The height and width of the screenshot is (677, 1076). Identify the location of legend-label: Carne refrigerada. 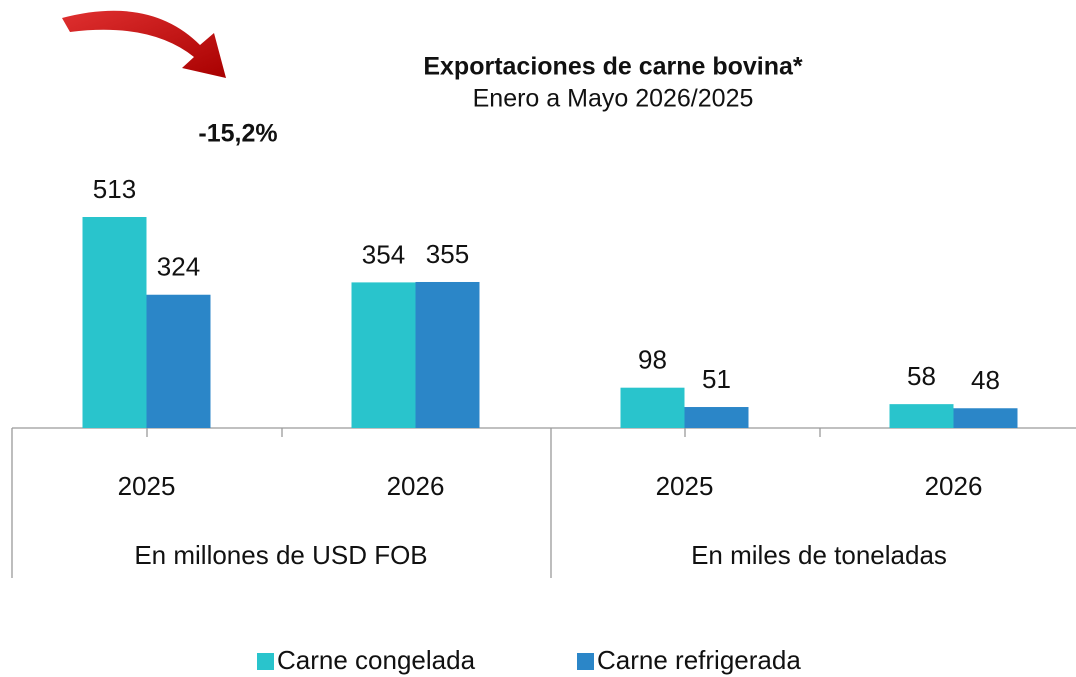
(699, 660).